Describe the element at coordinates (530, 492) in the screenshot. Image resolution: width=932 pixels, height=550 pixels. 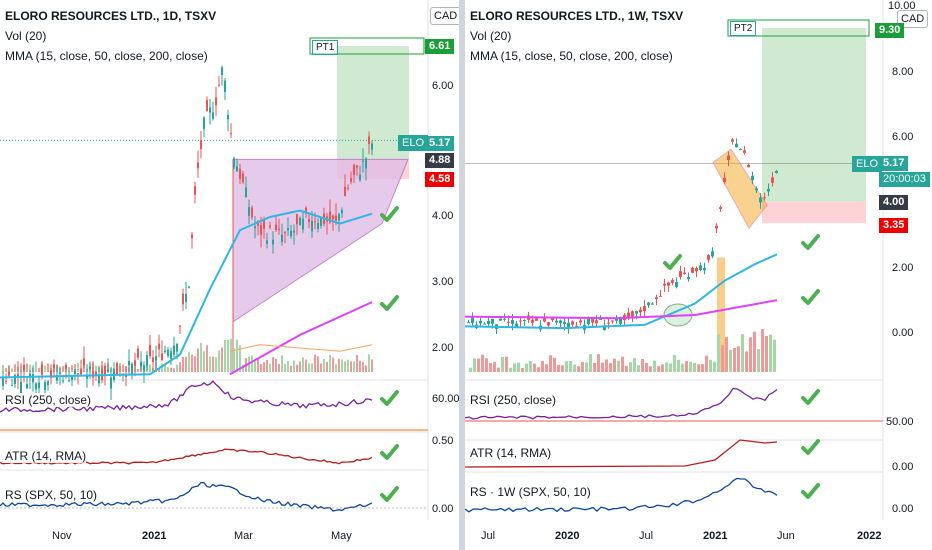
I see `rs-legend: RS · 1W (SPX, 50, 10)` at that location.